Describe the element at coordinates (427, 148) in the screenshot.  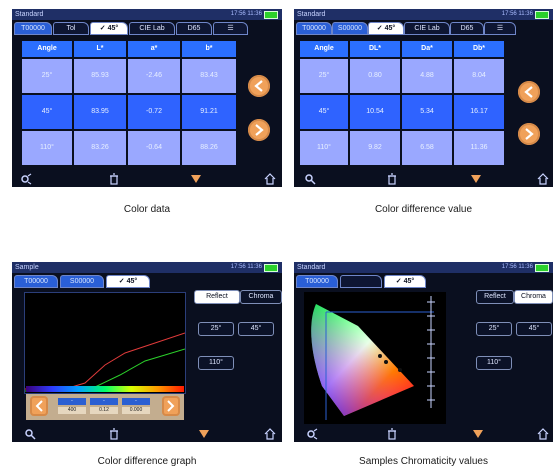
I see `table-cell-da: 6.58` at that location.